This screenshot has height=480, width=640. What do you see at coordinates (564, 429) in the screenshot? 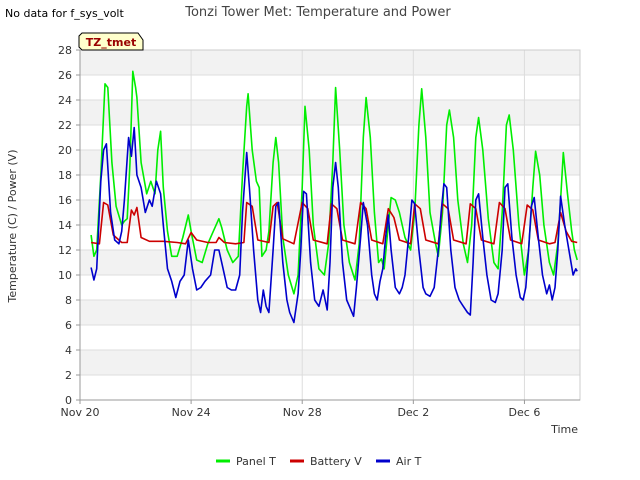
I see `x-axis-label: Time` at bounding box center [564, 429].